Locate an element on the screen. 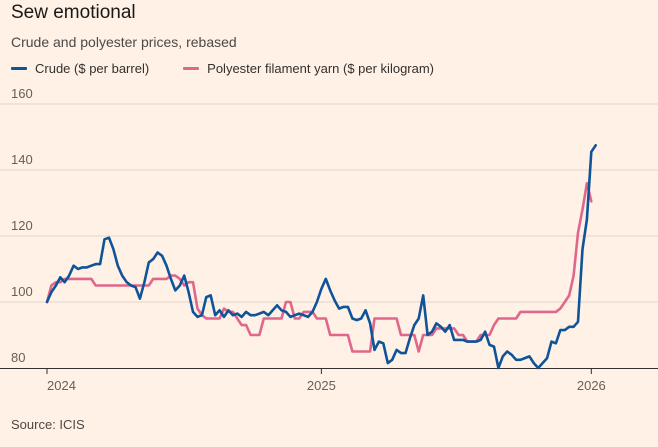  source-note: Source: ICIS is located at coordinates (48, 424).